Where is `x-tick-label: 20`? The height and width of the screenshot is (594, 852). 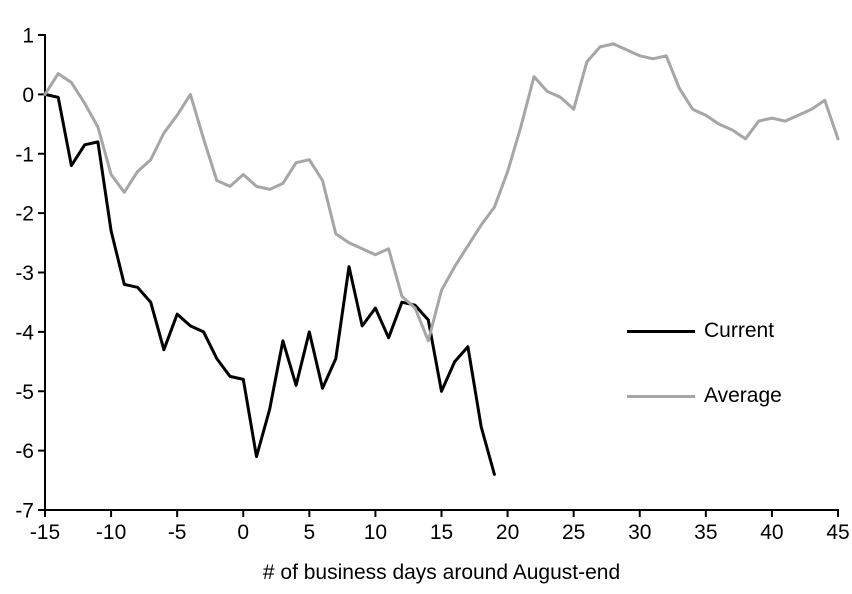
x-tick-label: 20 is located at coordinates (507, 532).